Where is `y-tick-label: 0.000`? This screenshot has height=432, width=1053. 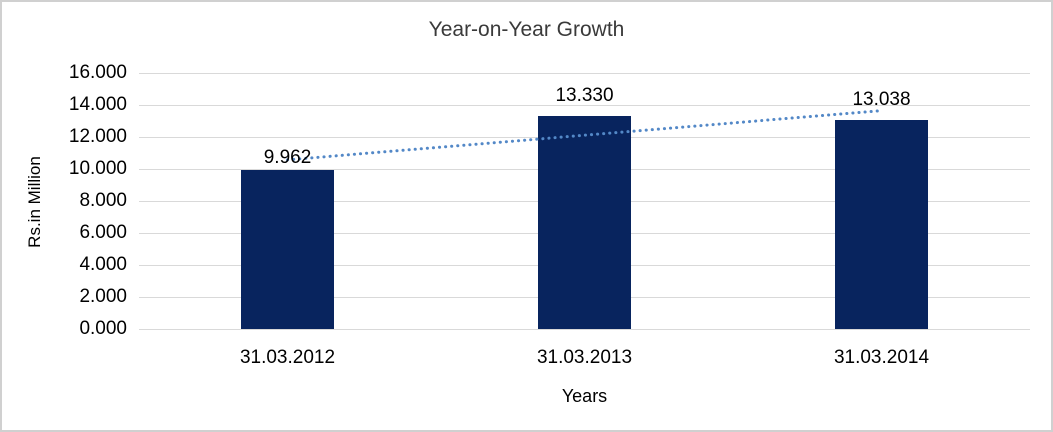
y-tick-label: 0.000 is located at coordinates (103, 328).